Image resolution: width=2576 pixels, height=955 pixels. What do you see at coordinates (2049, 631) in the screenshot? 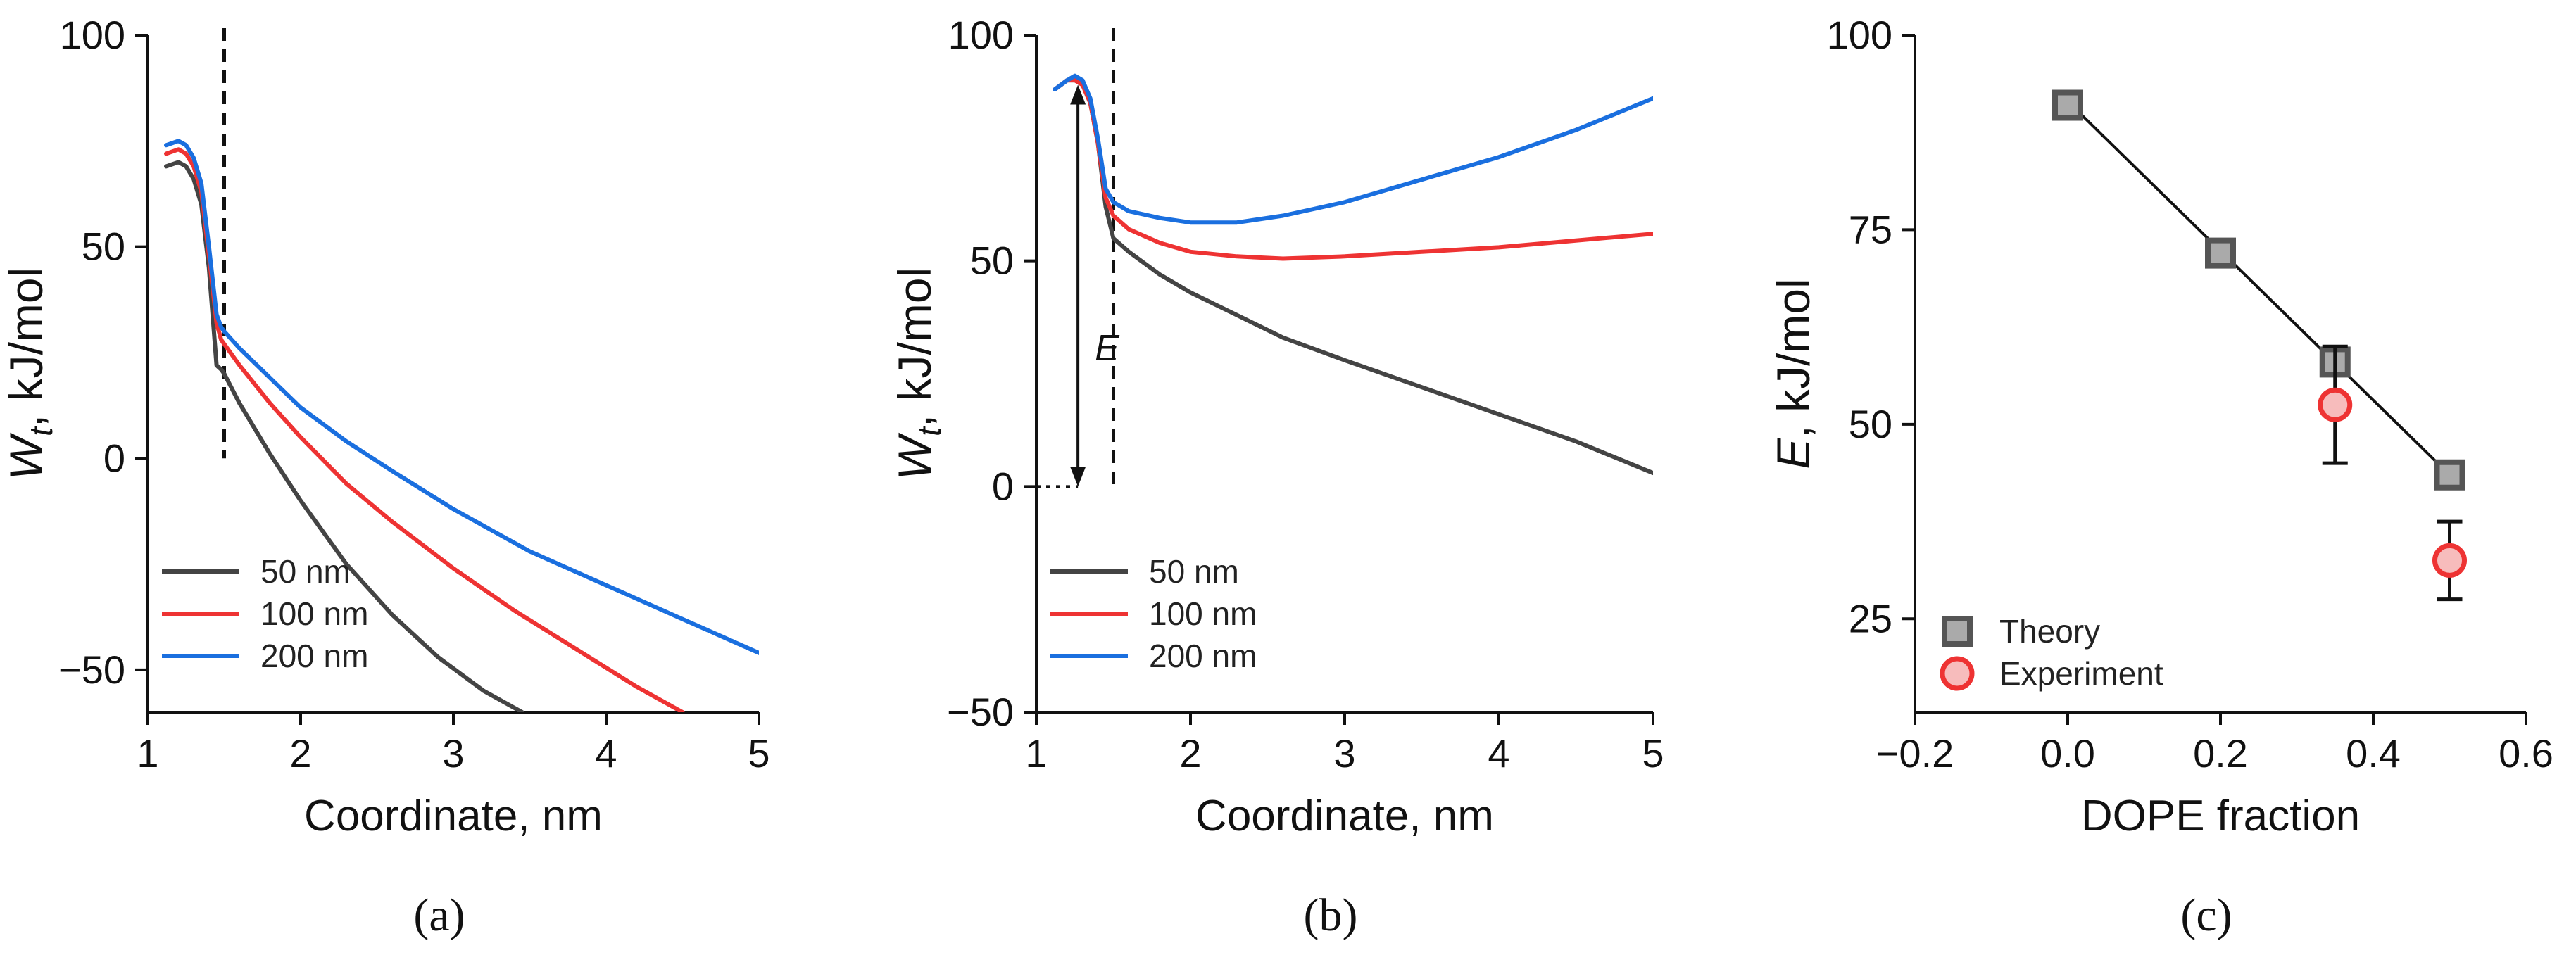
I see `legend-entry: Theory` at bounding box center [2049, 631].